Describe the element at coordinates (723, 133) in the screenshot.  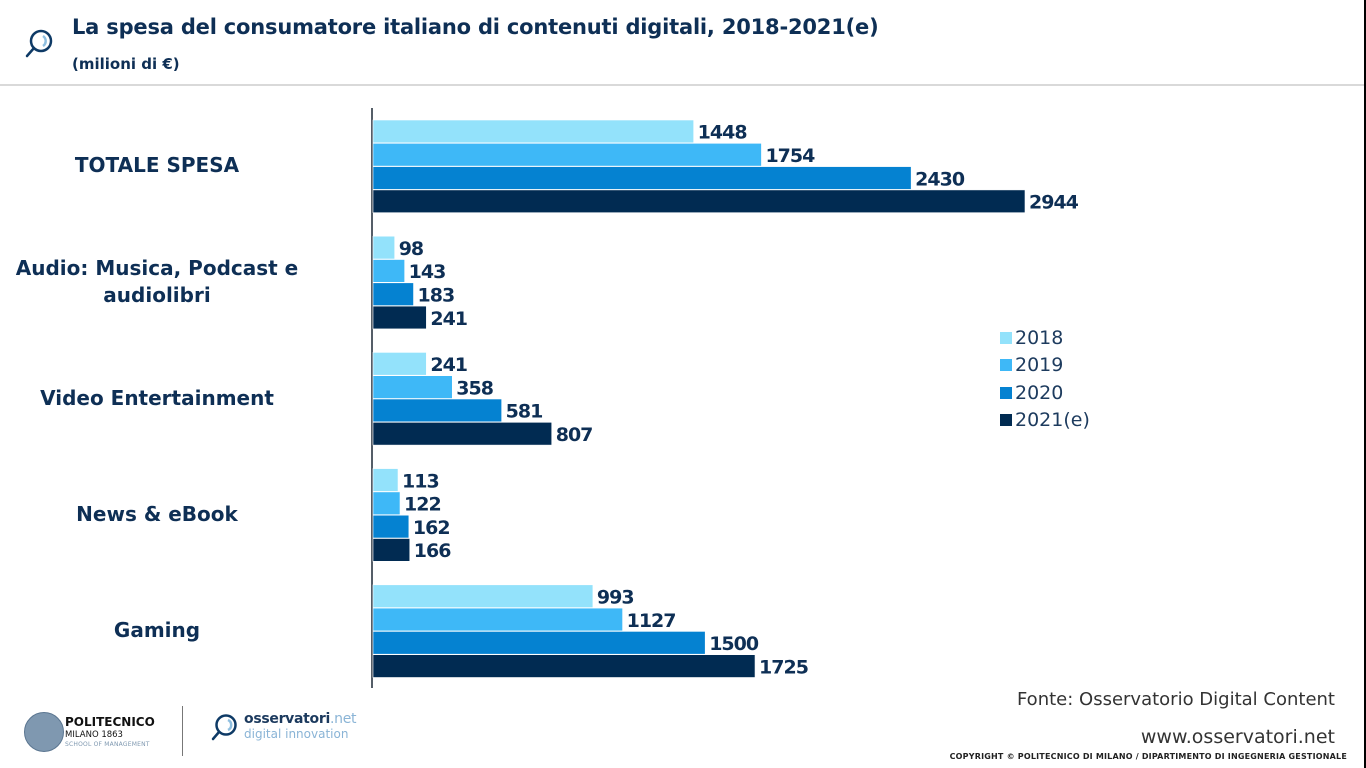
I see `data-label: 1448` at that location.